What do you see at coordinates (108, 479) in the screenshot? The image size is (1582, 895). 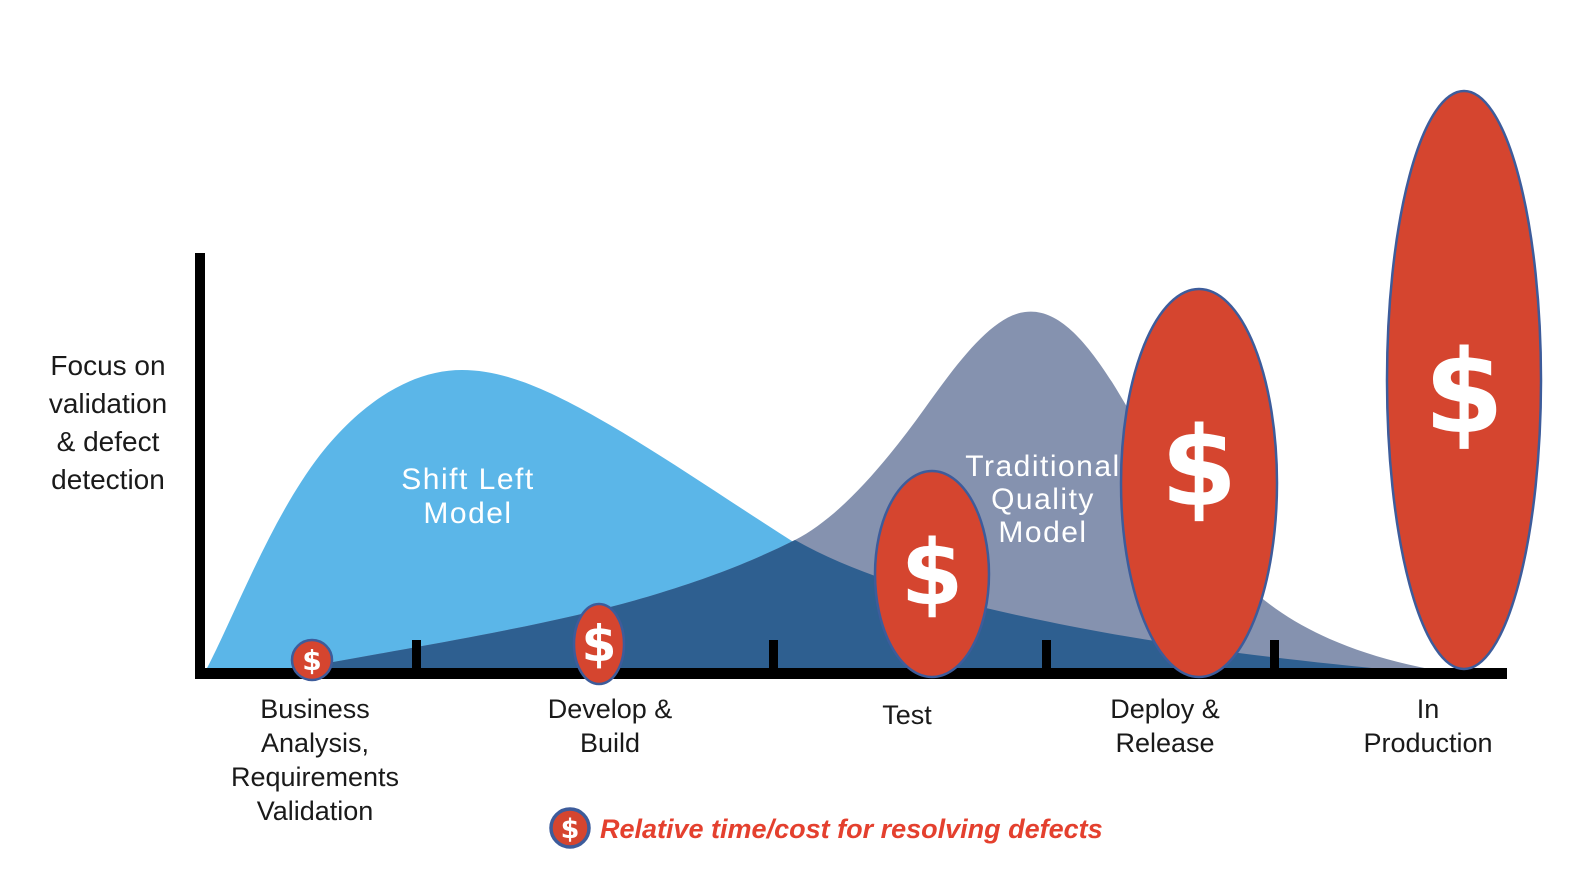 I see `y-axis-label-line4: detection` at bounding box center [108, 479].